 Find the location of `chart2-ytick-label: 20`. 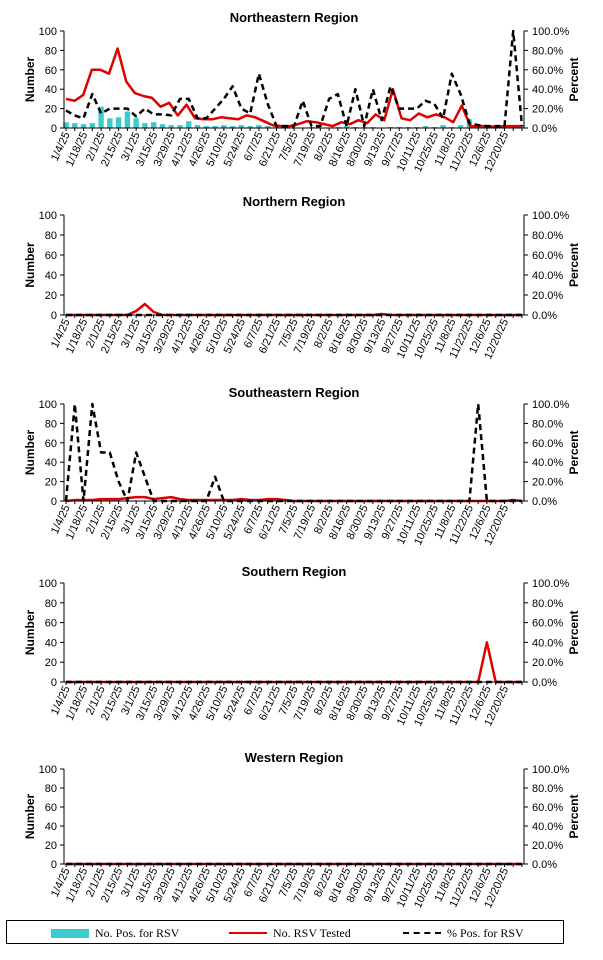

chart2-ytick-label: 20 is located at coordinates (51, 296).